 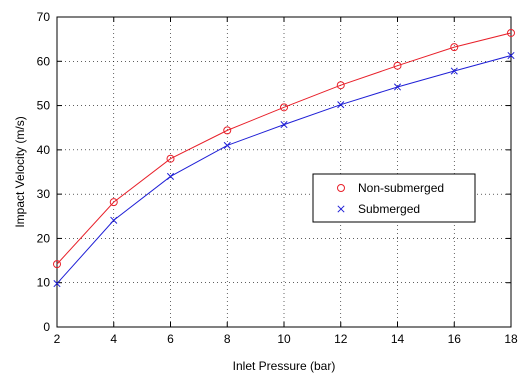 I want to click on x-tick-label: 10, so click(x=284, y=339).